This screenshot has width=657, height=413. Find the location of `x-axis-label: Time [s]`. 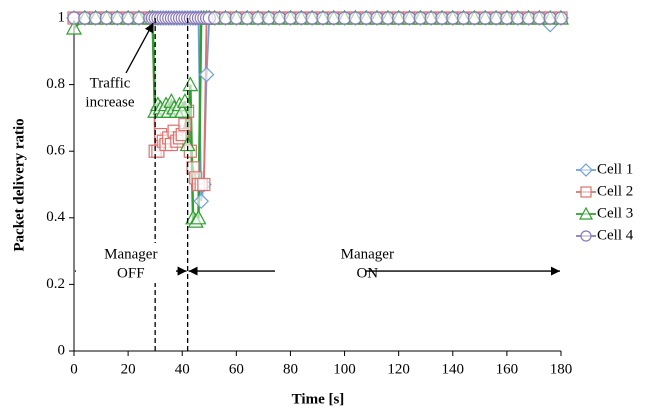

x-axis-label: Time [s] is located at coordinates (318, 399).